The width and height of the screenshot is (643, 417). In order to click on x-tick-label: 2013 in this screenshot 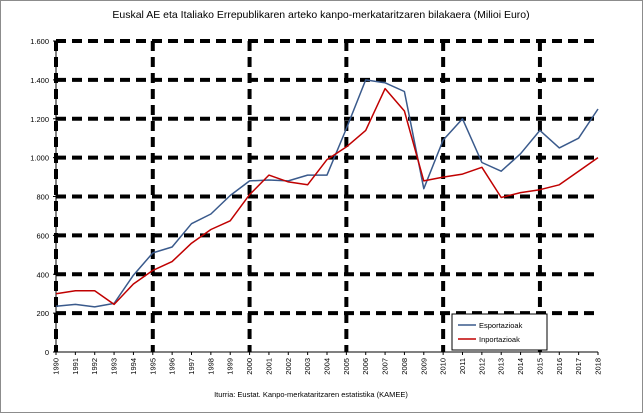, I will do `click(501, 366)`.